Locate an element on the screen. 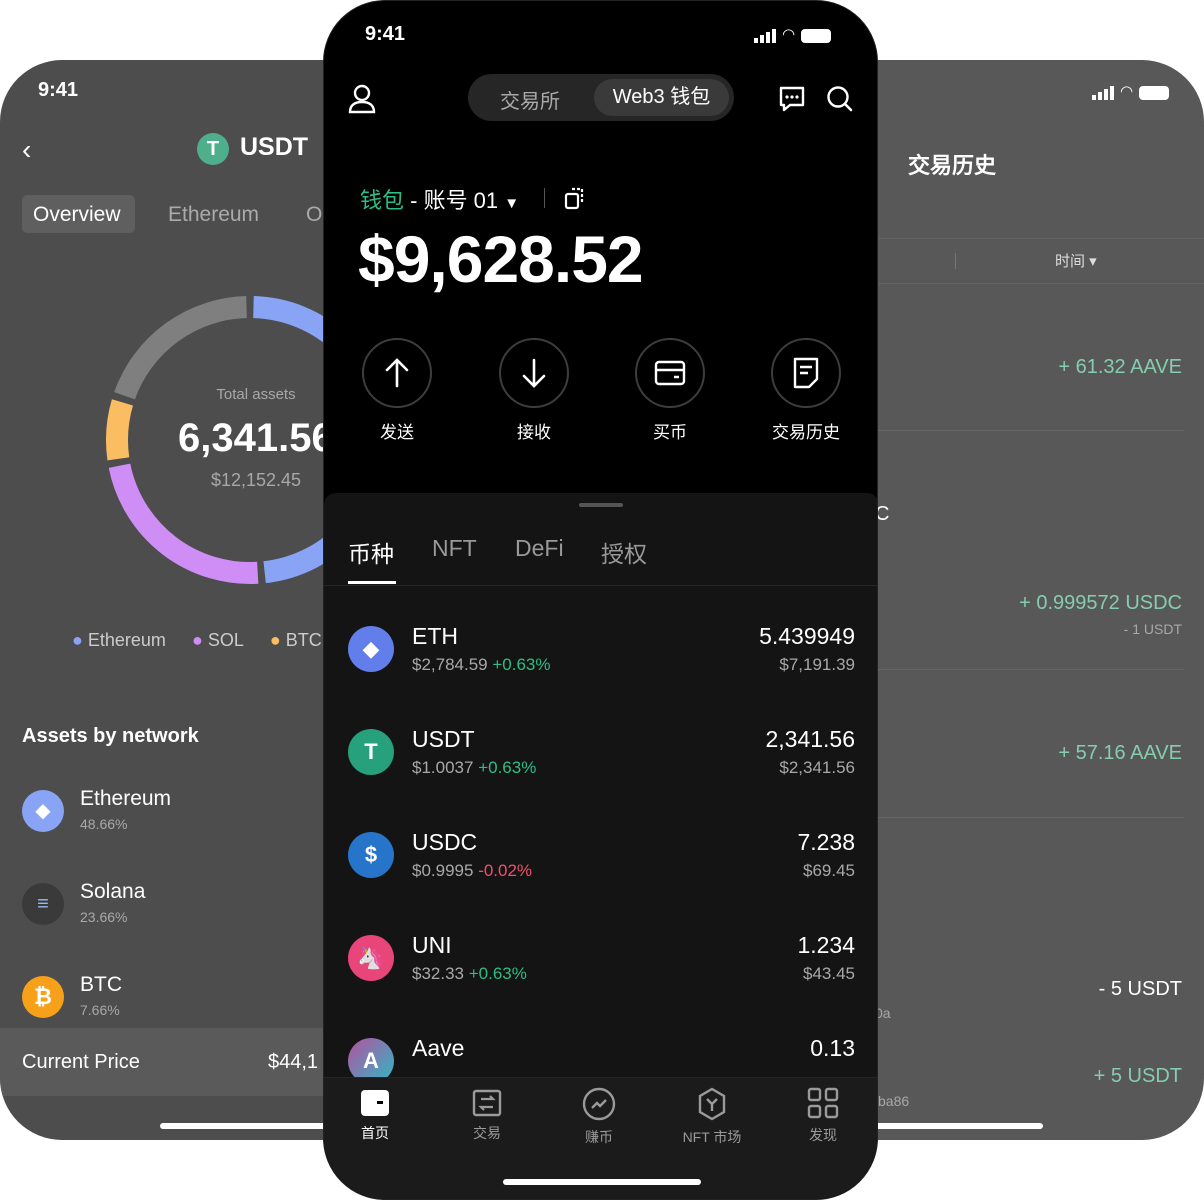  bottom-nav is located at coordinates (600, 1138).